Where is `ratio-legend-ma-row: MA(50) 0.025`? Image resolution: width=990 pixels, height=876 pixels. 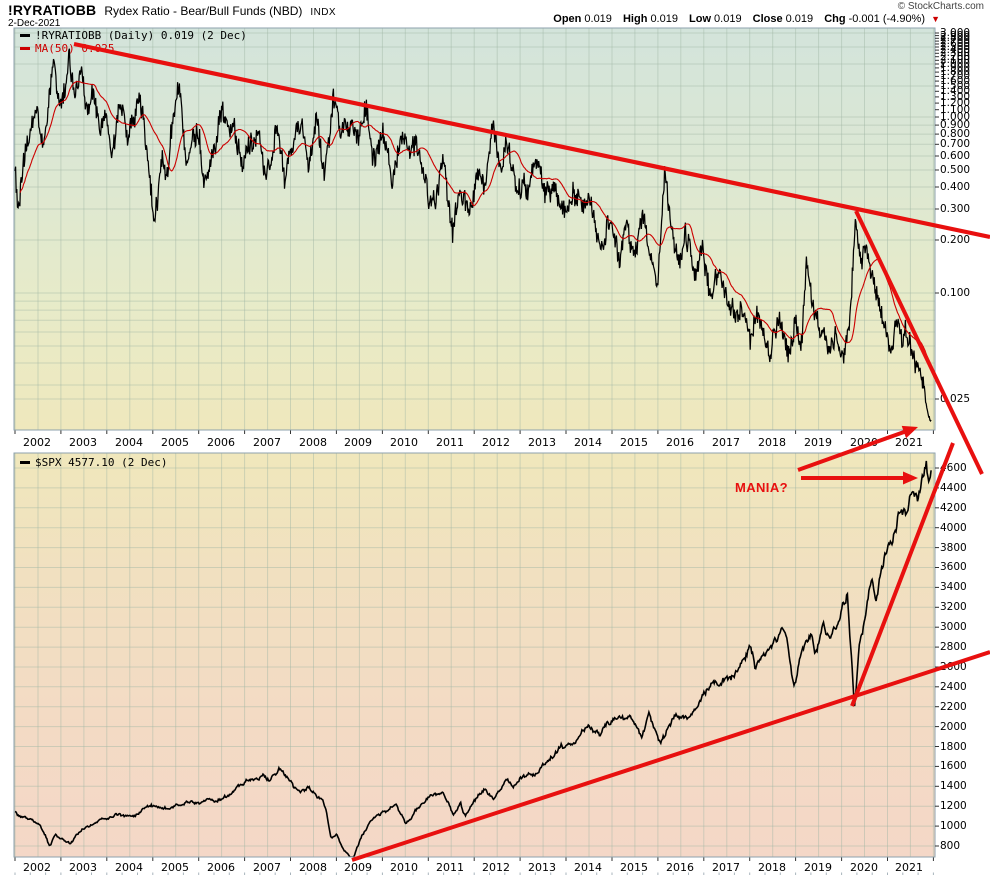
ratio-legend-ma-row: MA(50) 0.025 is located at coordinates (133, 48).